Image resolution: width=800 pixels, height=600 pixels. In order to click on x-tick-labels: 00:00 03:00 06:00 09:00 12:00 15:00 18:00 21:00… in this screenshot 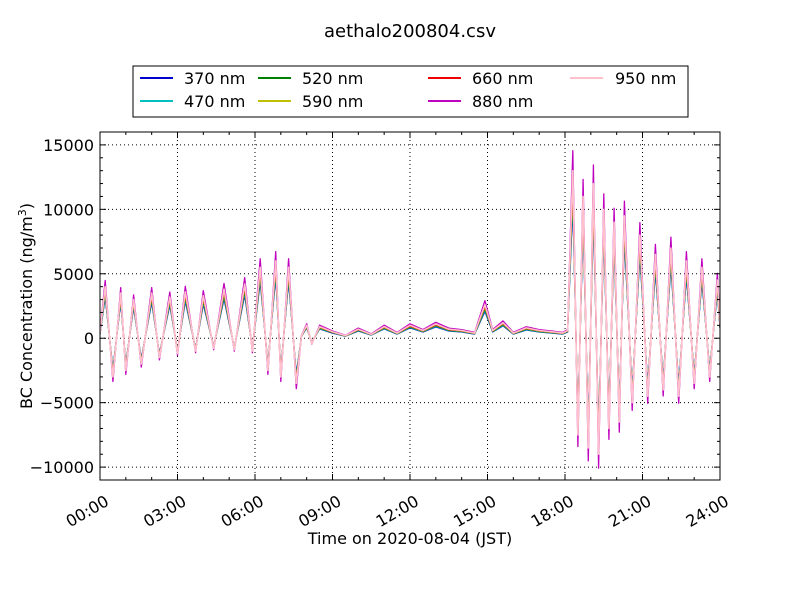, I will do `click(397, 511)`.